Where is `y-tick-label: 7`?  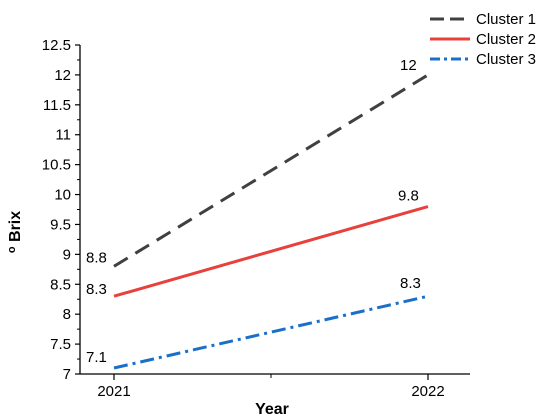
y-tick-label: 7 is located at coordinates (67, 374).